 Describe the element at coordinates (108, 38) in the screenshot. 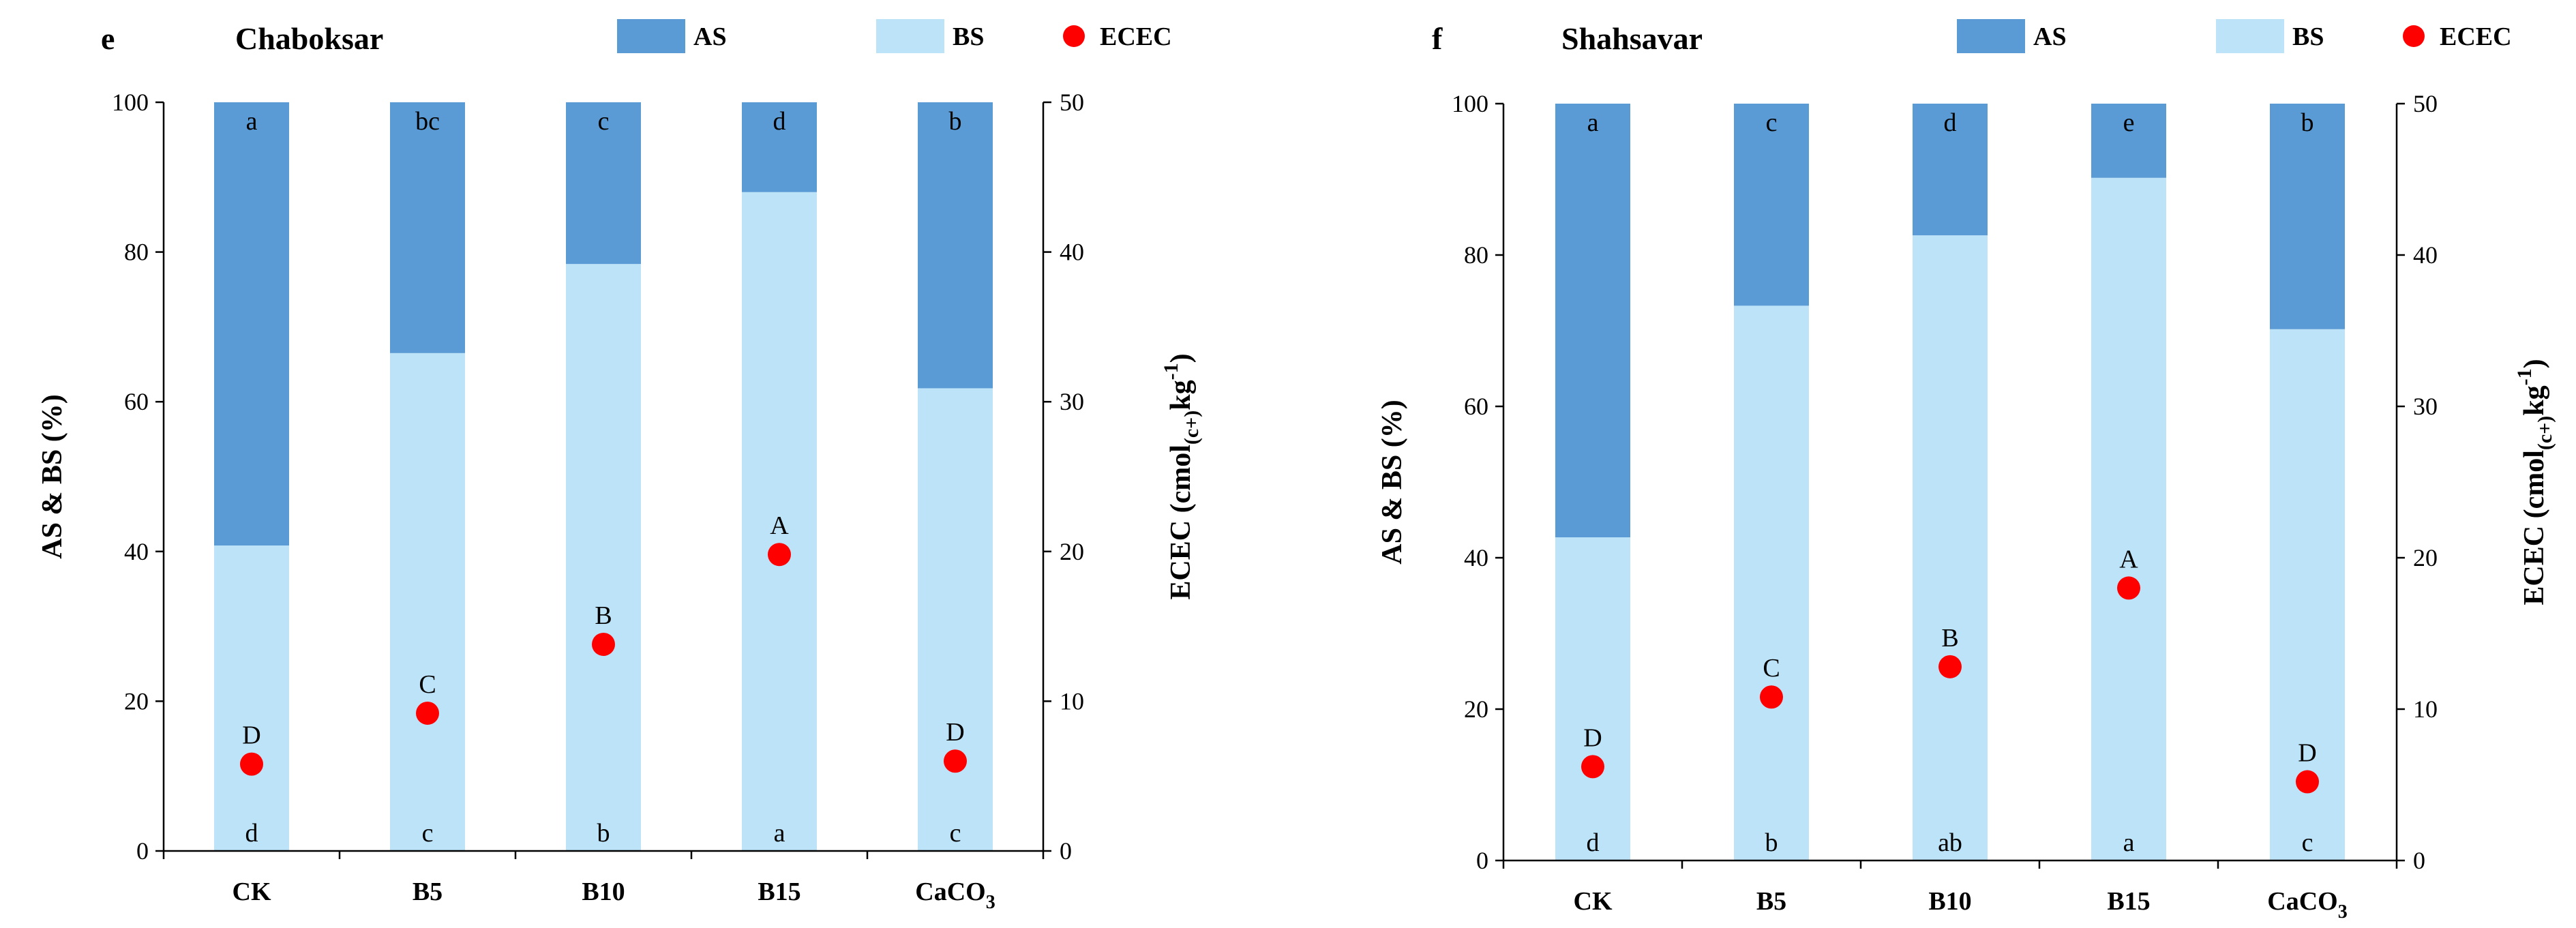

I see `panel-letter: e` at that location.